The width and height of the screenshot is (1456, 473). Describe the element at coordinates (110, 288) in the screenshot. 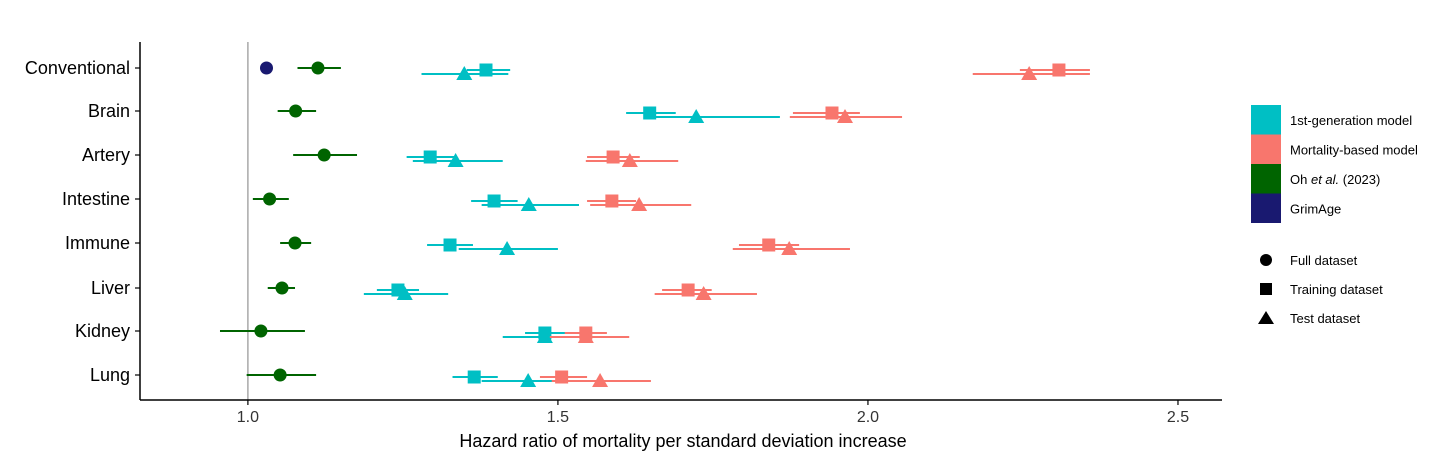

I see `row-label: Liver` at that location.